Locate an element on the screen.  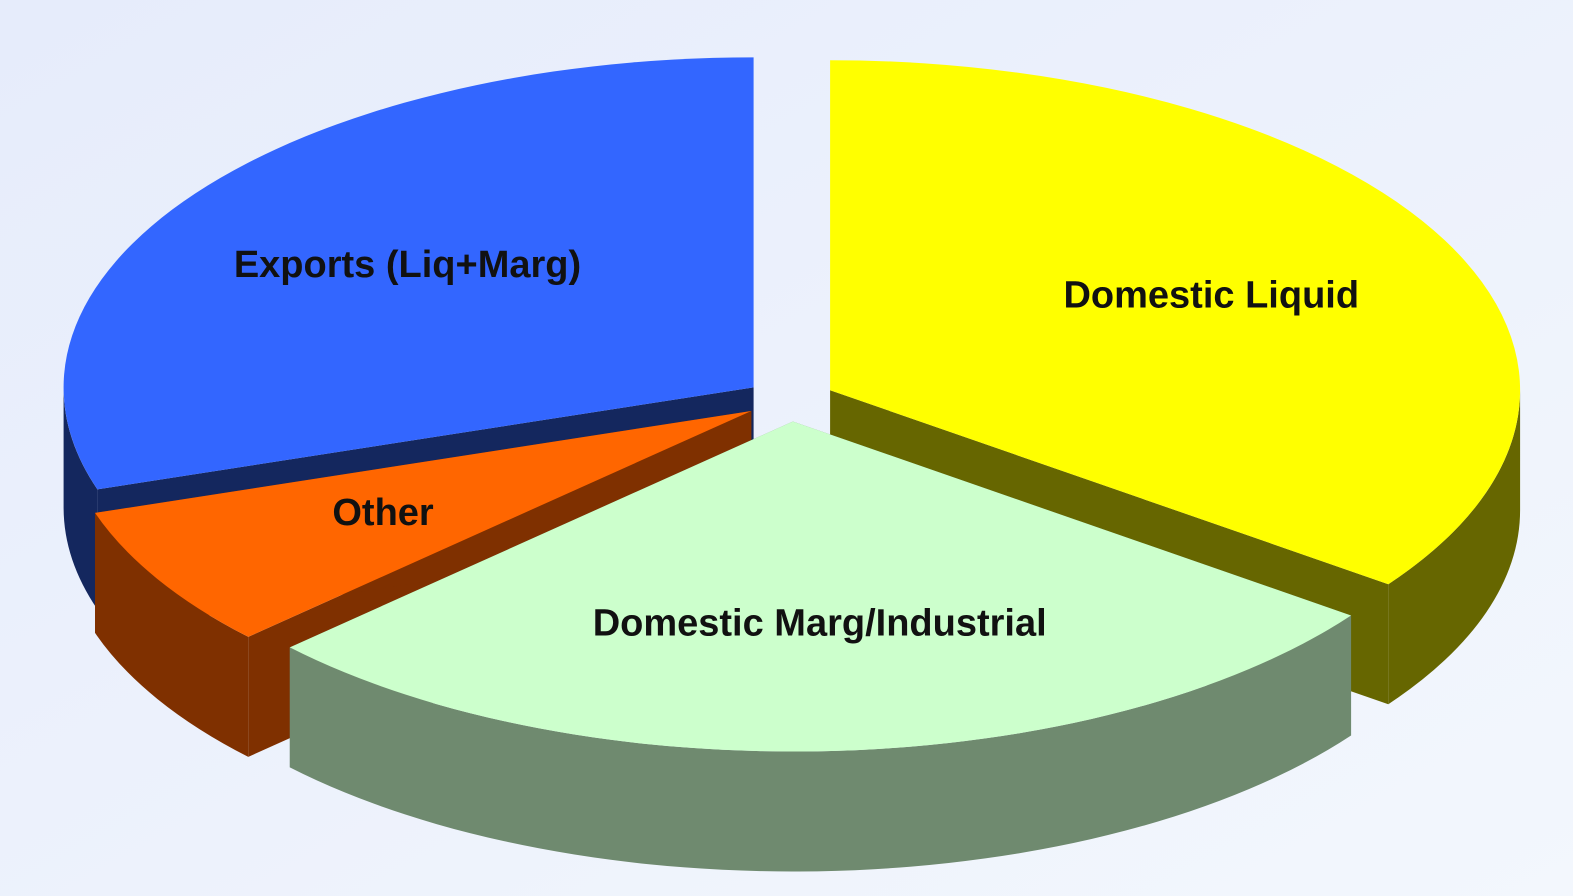
slice is located at coordinates (423, 523).